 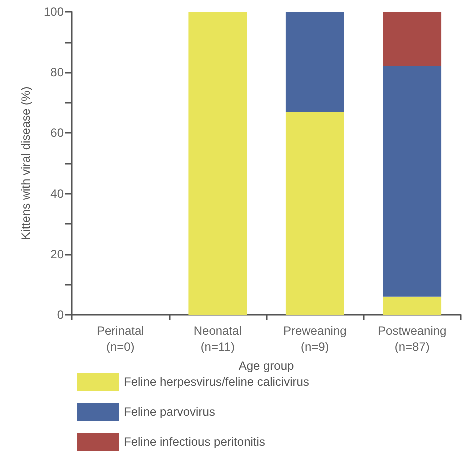 I want to click on y-tick-label: 60, so click(x=57, y=133).